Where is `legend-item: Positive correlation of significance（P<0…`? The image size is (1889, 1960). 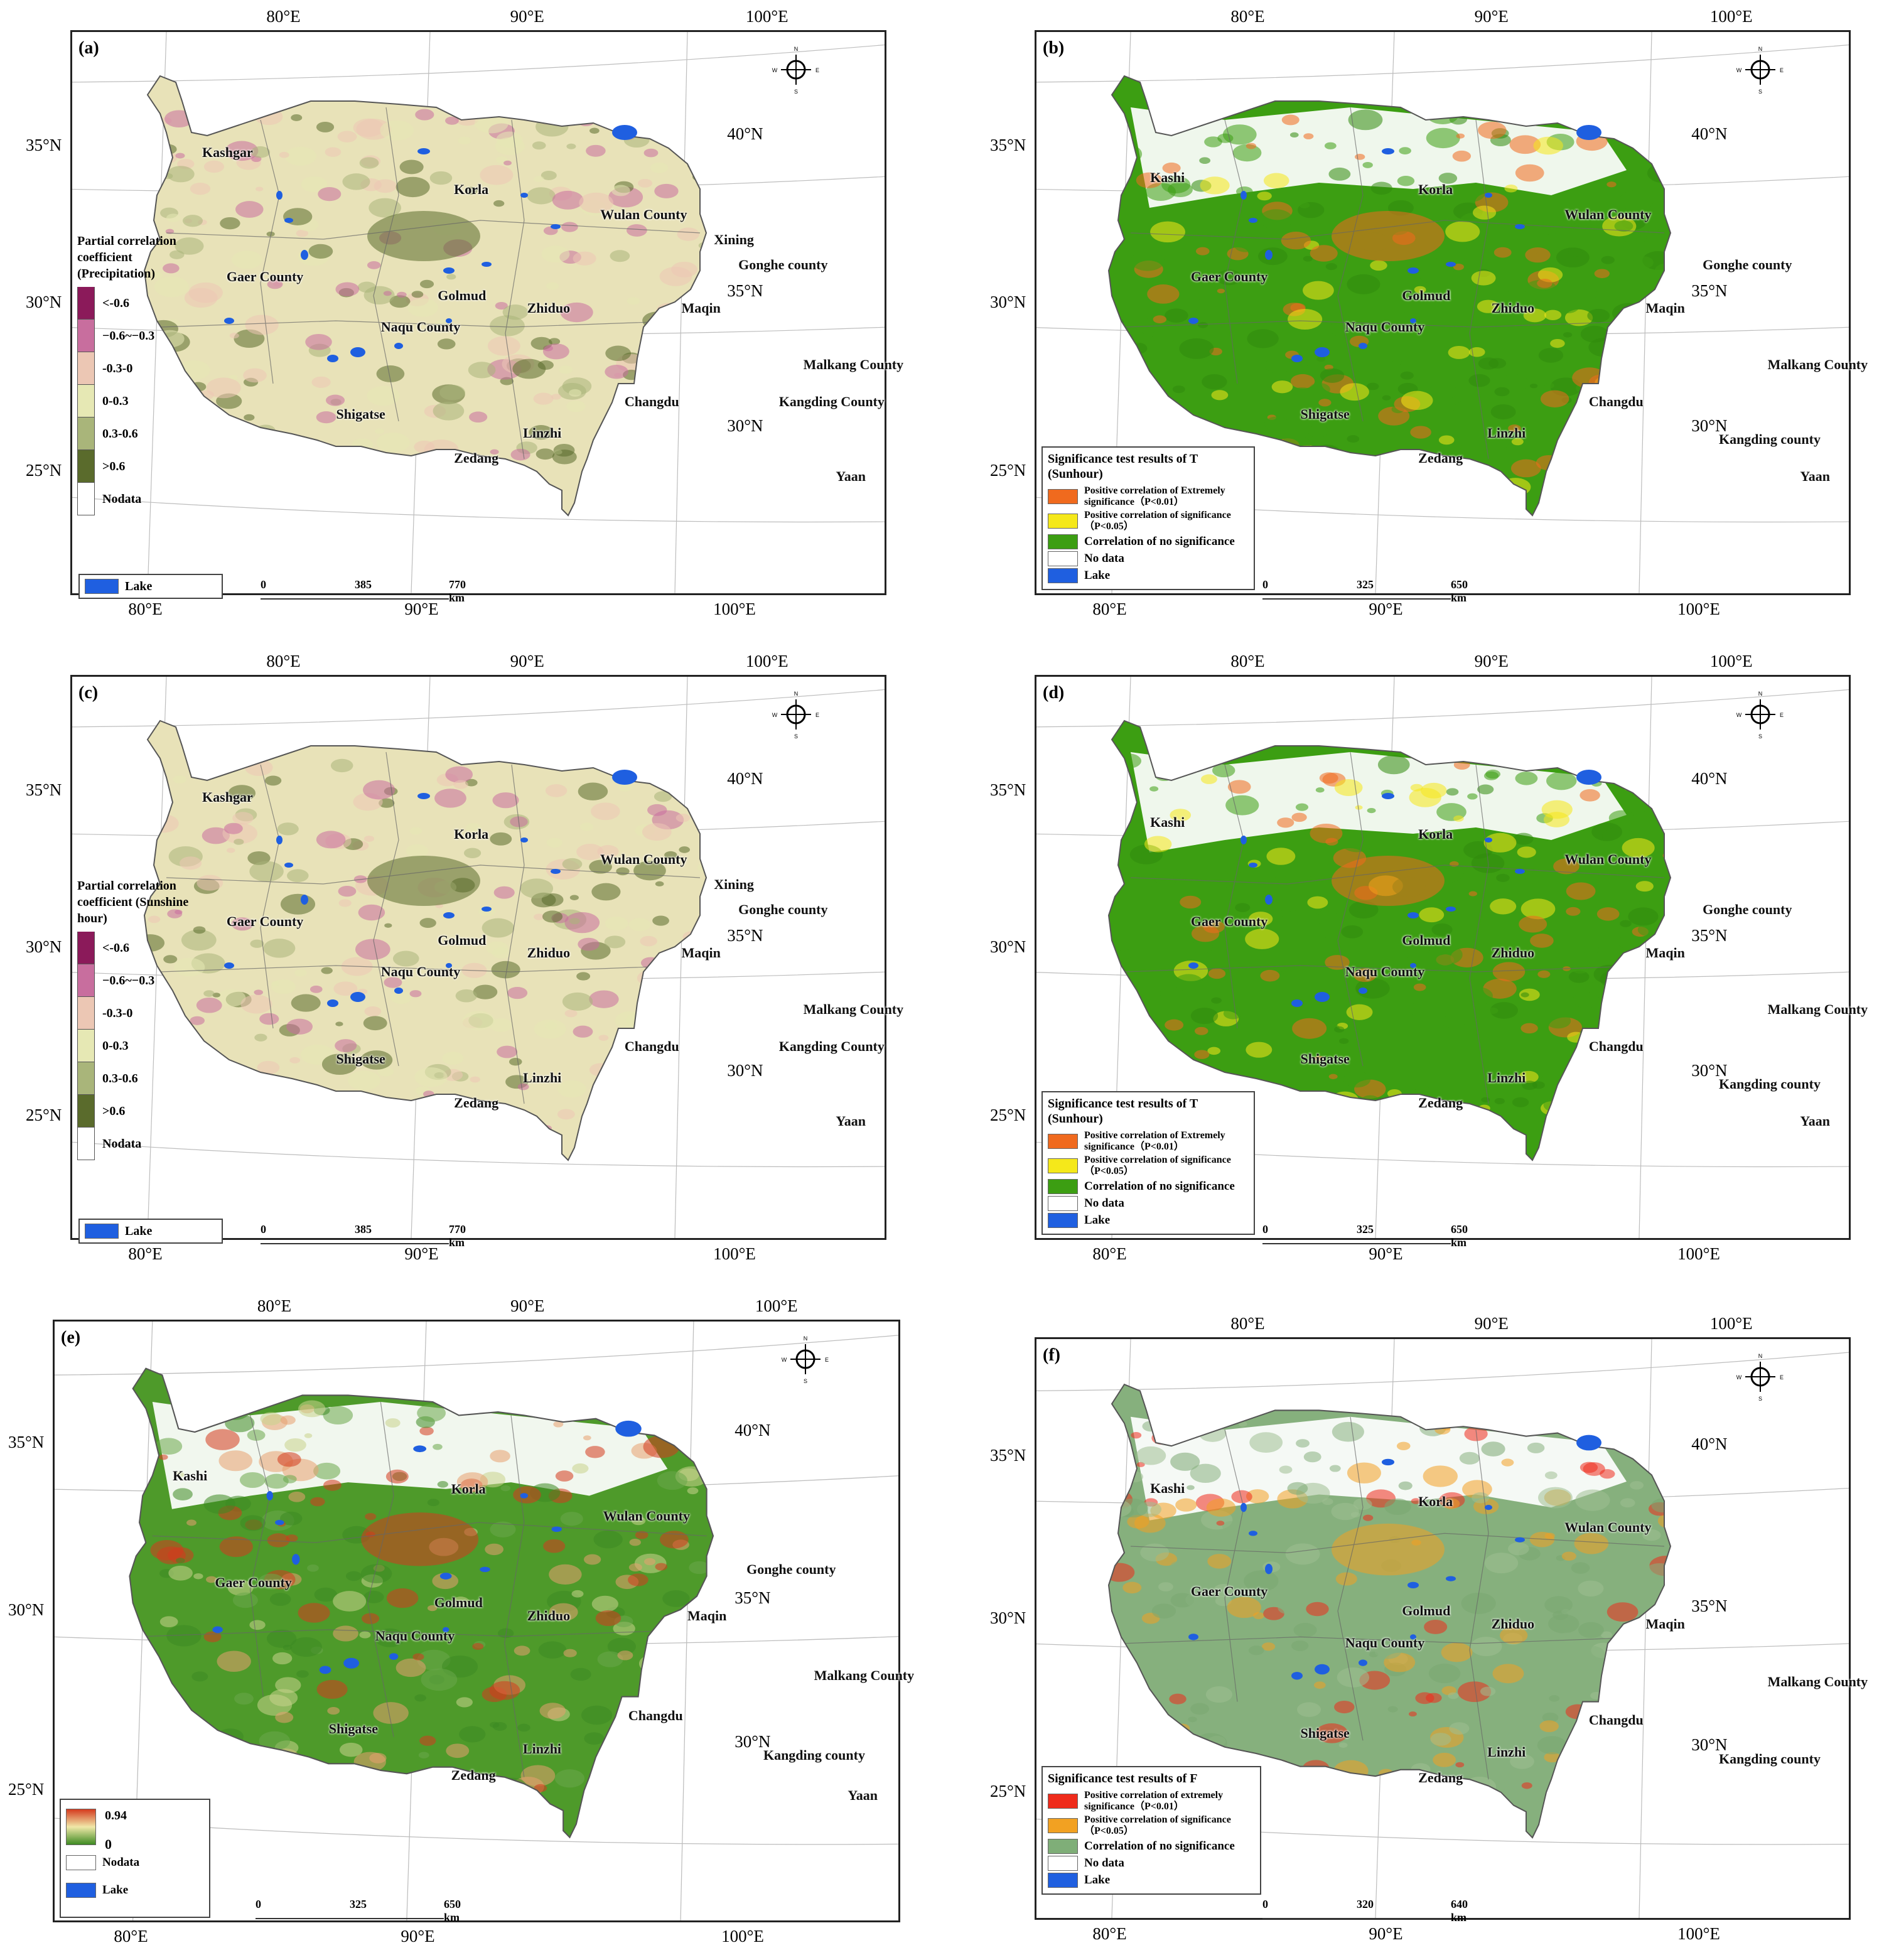
legend-item: Positive correlation of significance（P<0… is located at coordinates (1148, 1166).